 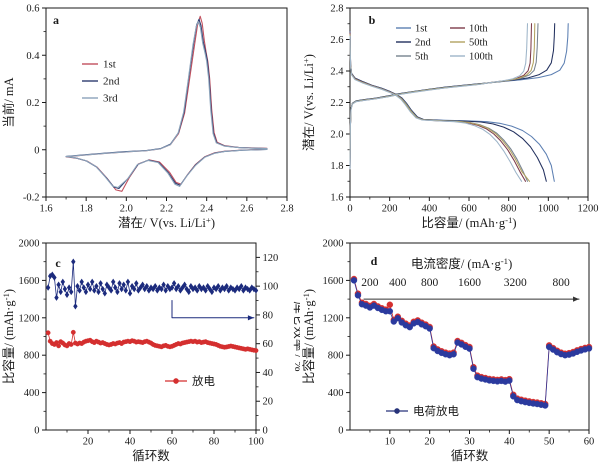 I want to click on panel-letter: b, so click(x=372, y=20).